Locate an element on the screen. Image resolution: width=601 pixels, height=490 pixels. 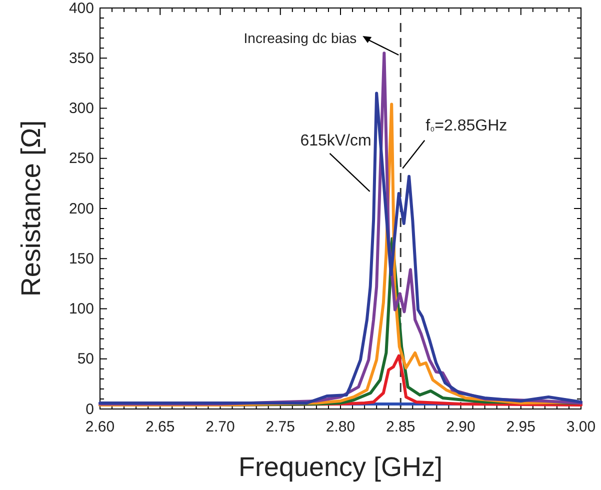
y-tick-label: 250 is located at coordinates (81, 159).